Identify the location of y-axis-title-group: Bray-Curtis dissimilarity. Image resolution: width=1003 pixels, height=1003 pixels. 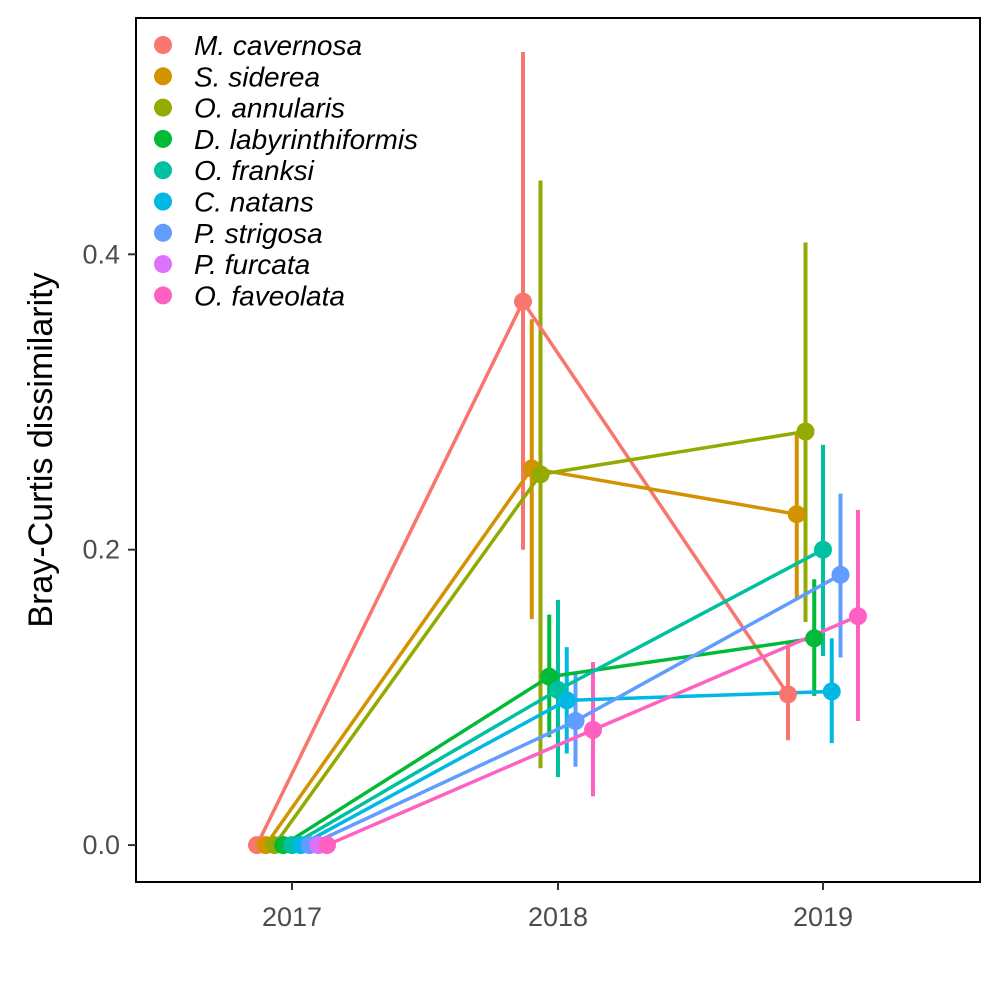
(41, 449).